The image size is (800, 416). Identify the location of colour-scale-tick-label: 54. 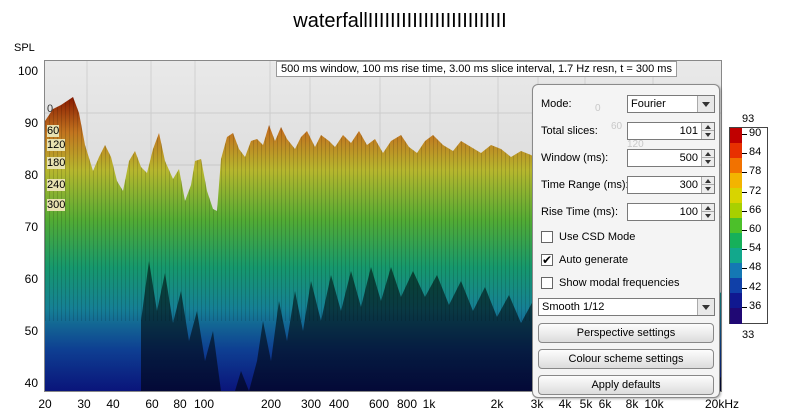
(755, 248).